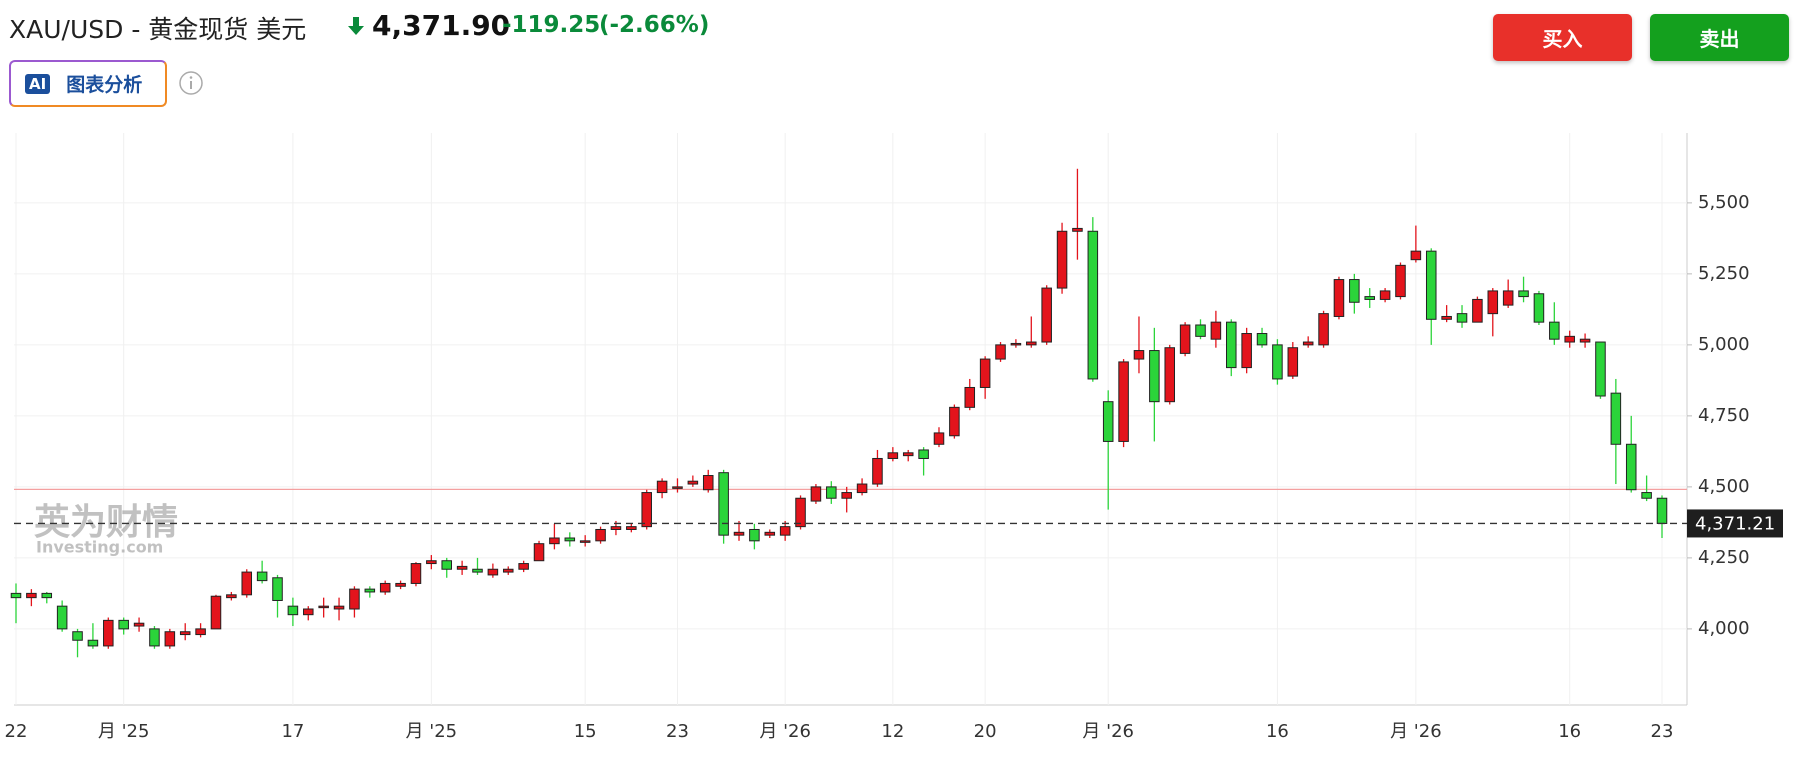 This screenshot has height=768, width=1811. Describe the element at coordinates (158, 29) in the screenshot. I see `symbol-title: XAU/USD - 黄金现货 美元` at that location.